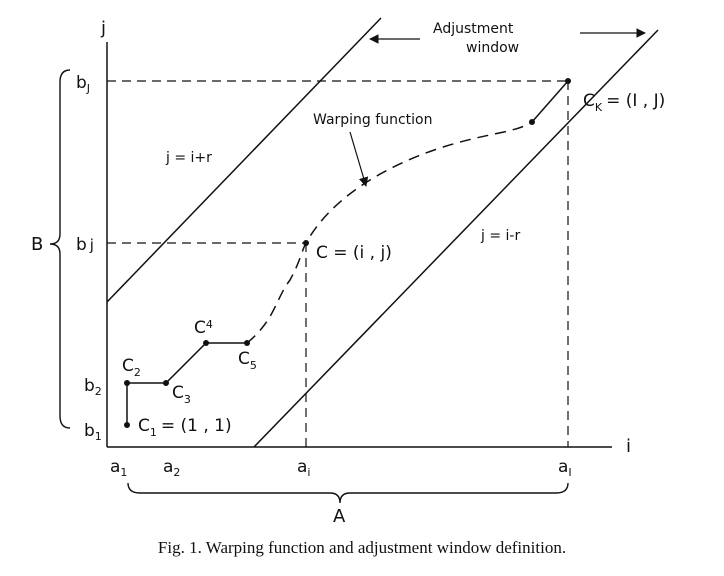  What do you see at coordinates (348, 493) in the screenshot?
I see `brace-x` at bounding box center [348, 493].